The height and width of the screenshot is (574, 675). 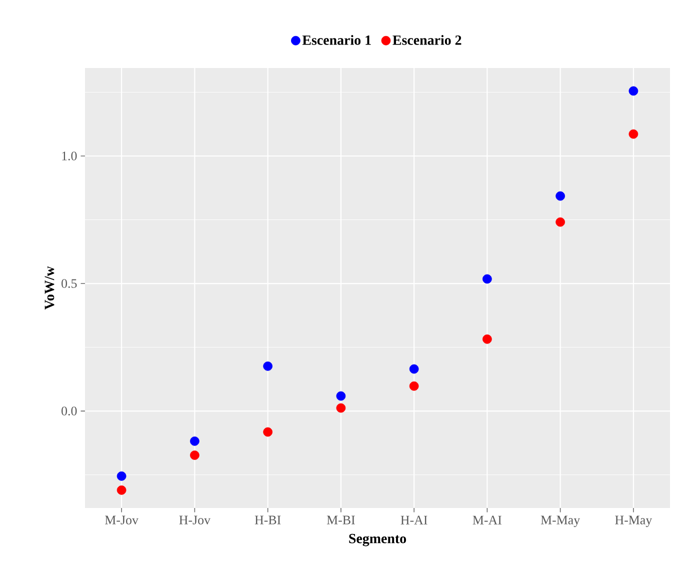 What do you see at coordinates (336, 40) in the screenshot?
I see `legend-label: Escenario 1` at bounding box center [336, 40].